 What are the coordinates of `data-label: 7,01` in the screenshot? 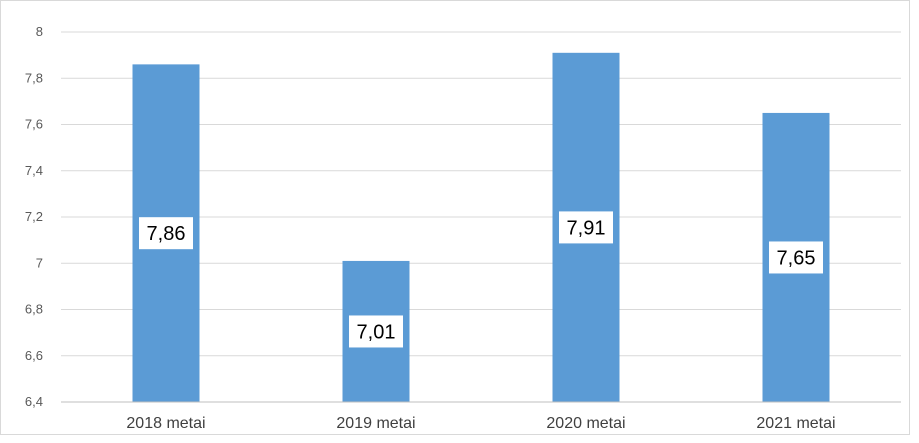 It's located at (376, 331).